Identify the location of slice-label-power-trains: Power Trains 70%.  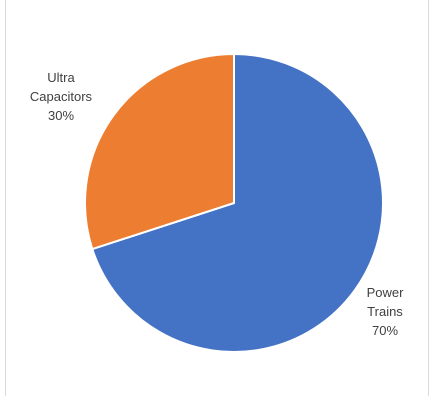
(386, 311).